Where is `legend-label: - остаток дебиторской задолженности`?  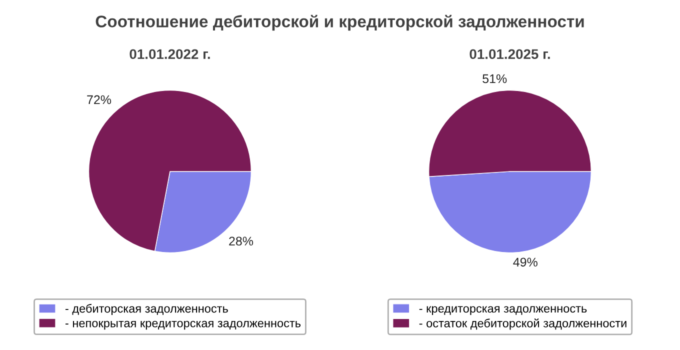 legend-label: - остаток дебиторской задолженности is located at coordinates (522, 324).